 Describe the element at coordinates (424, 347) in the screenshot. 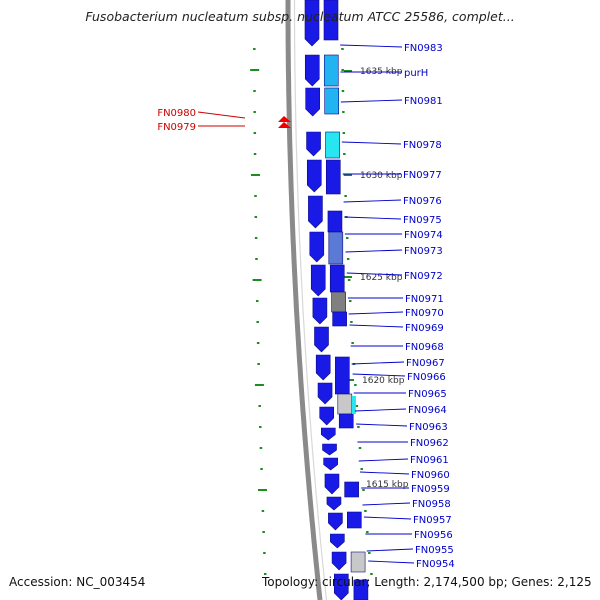

I see `gene-label: FN0968` at that location.